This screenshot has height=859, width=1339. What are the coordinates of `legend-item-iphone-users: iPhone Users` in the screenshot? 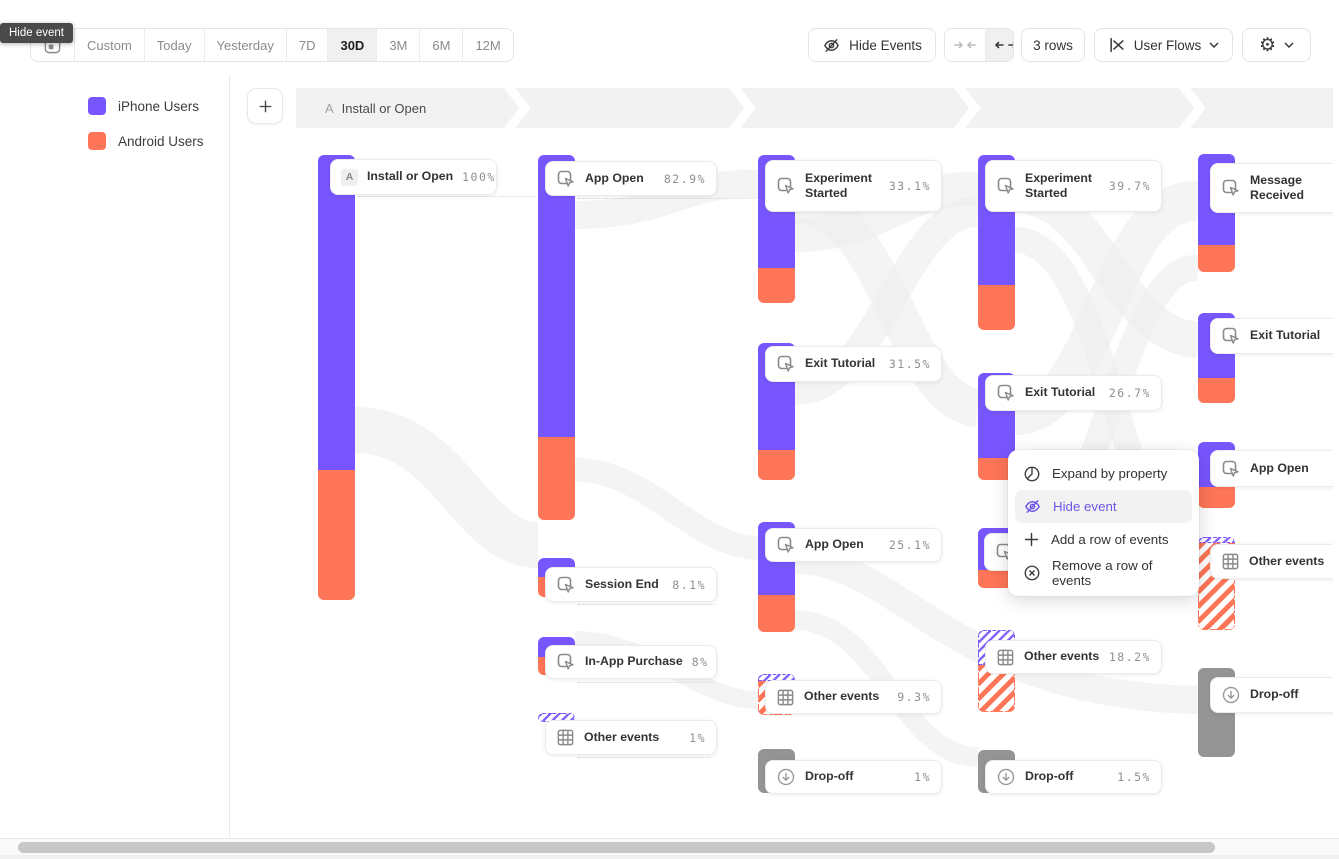 It's located at (143, 106).